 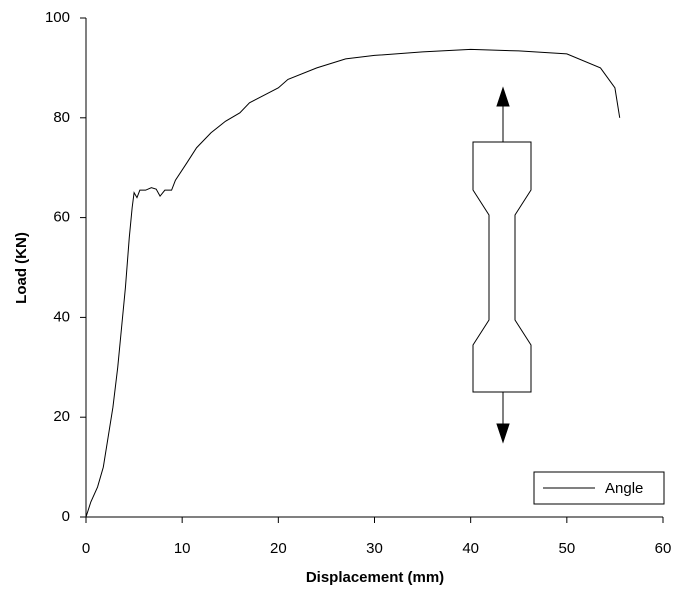 What do you see at coordinates (61, 416) in the screenshot?
I see `y-tick-label: 20` at bounding box center [61, 416].